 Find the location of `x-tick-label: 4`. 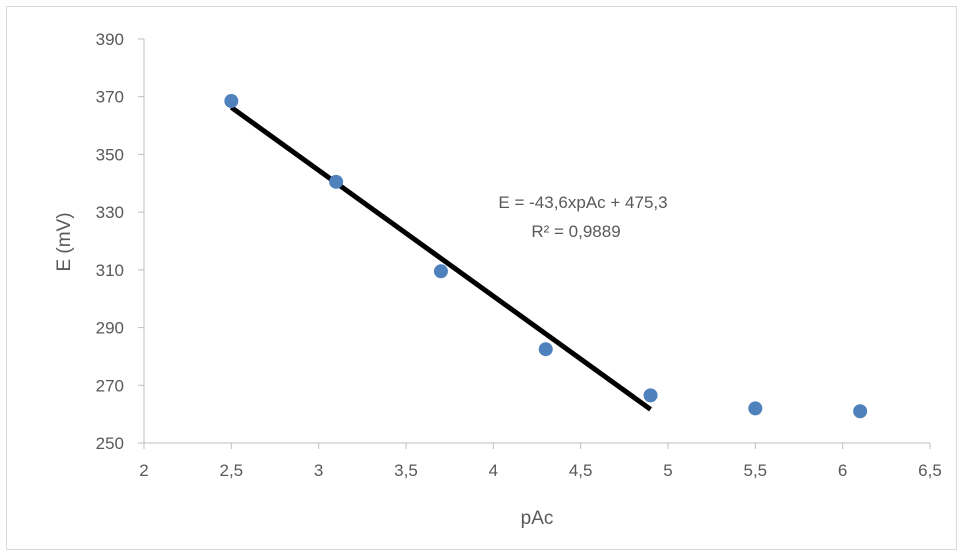

x-tick-label: 4 is located at coordinates (493, 470).